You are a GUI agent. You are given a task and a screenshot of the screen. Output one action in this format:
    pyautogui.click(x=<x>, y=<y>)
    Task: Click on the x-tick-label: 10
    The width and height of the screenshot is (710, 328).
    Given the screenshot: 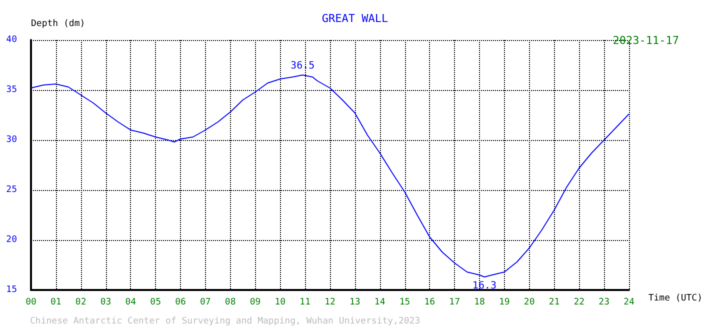 What is the action you would take?
    pyautogui.click(x=280, y=303)
    